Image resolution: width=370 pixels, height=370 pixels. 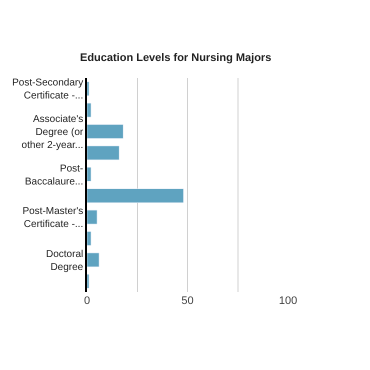 What do you see at coordinates (176, 58) in the screenshot?
I see `chart-title: Education Levels for Nursing Majors` at bounding box center [176, 58].